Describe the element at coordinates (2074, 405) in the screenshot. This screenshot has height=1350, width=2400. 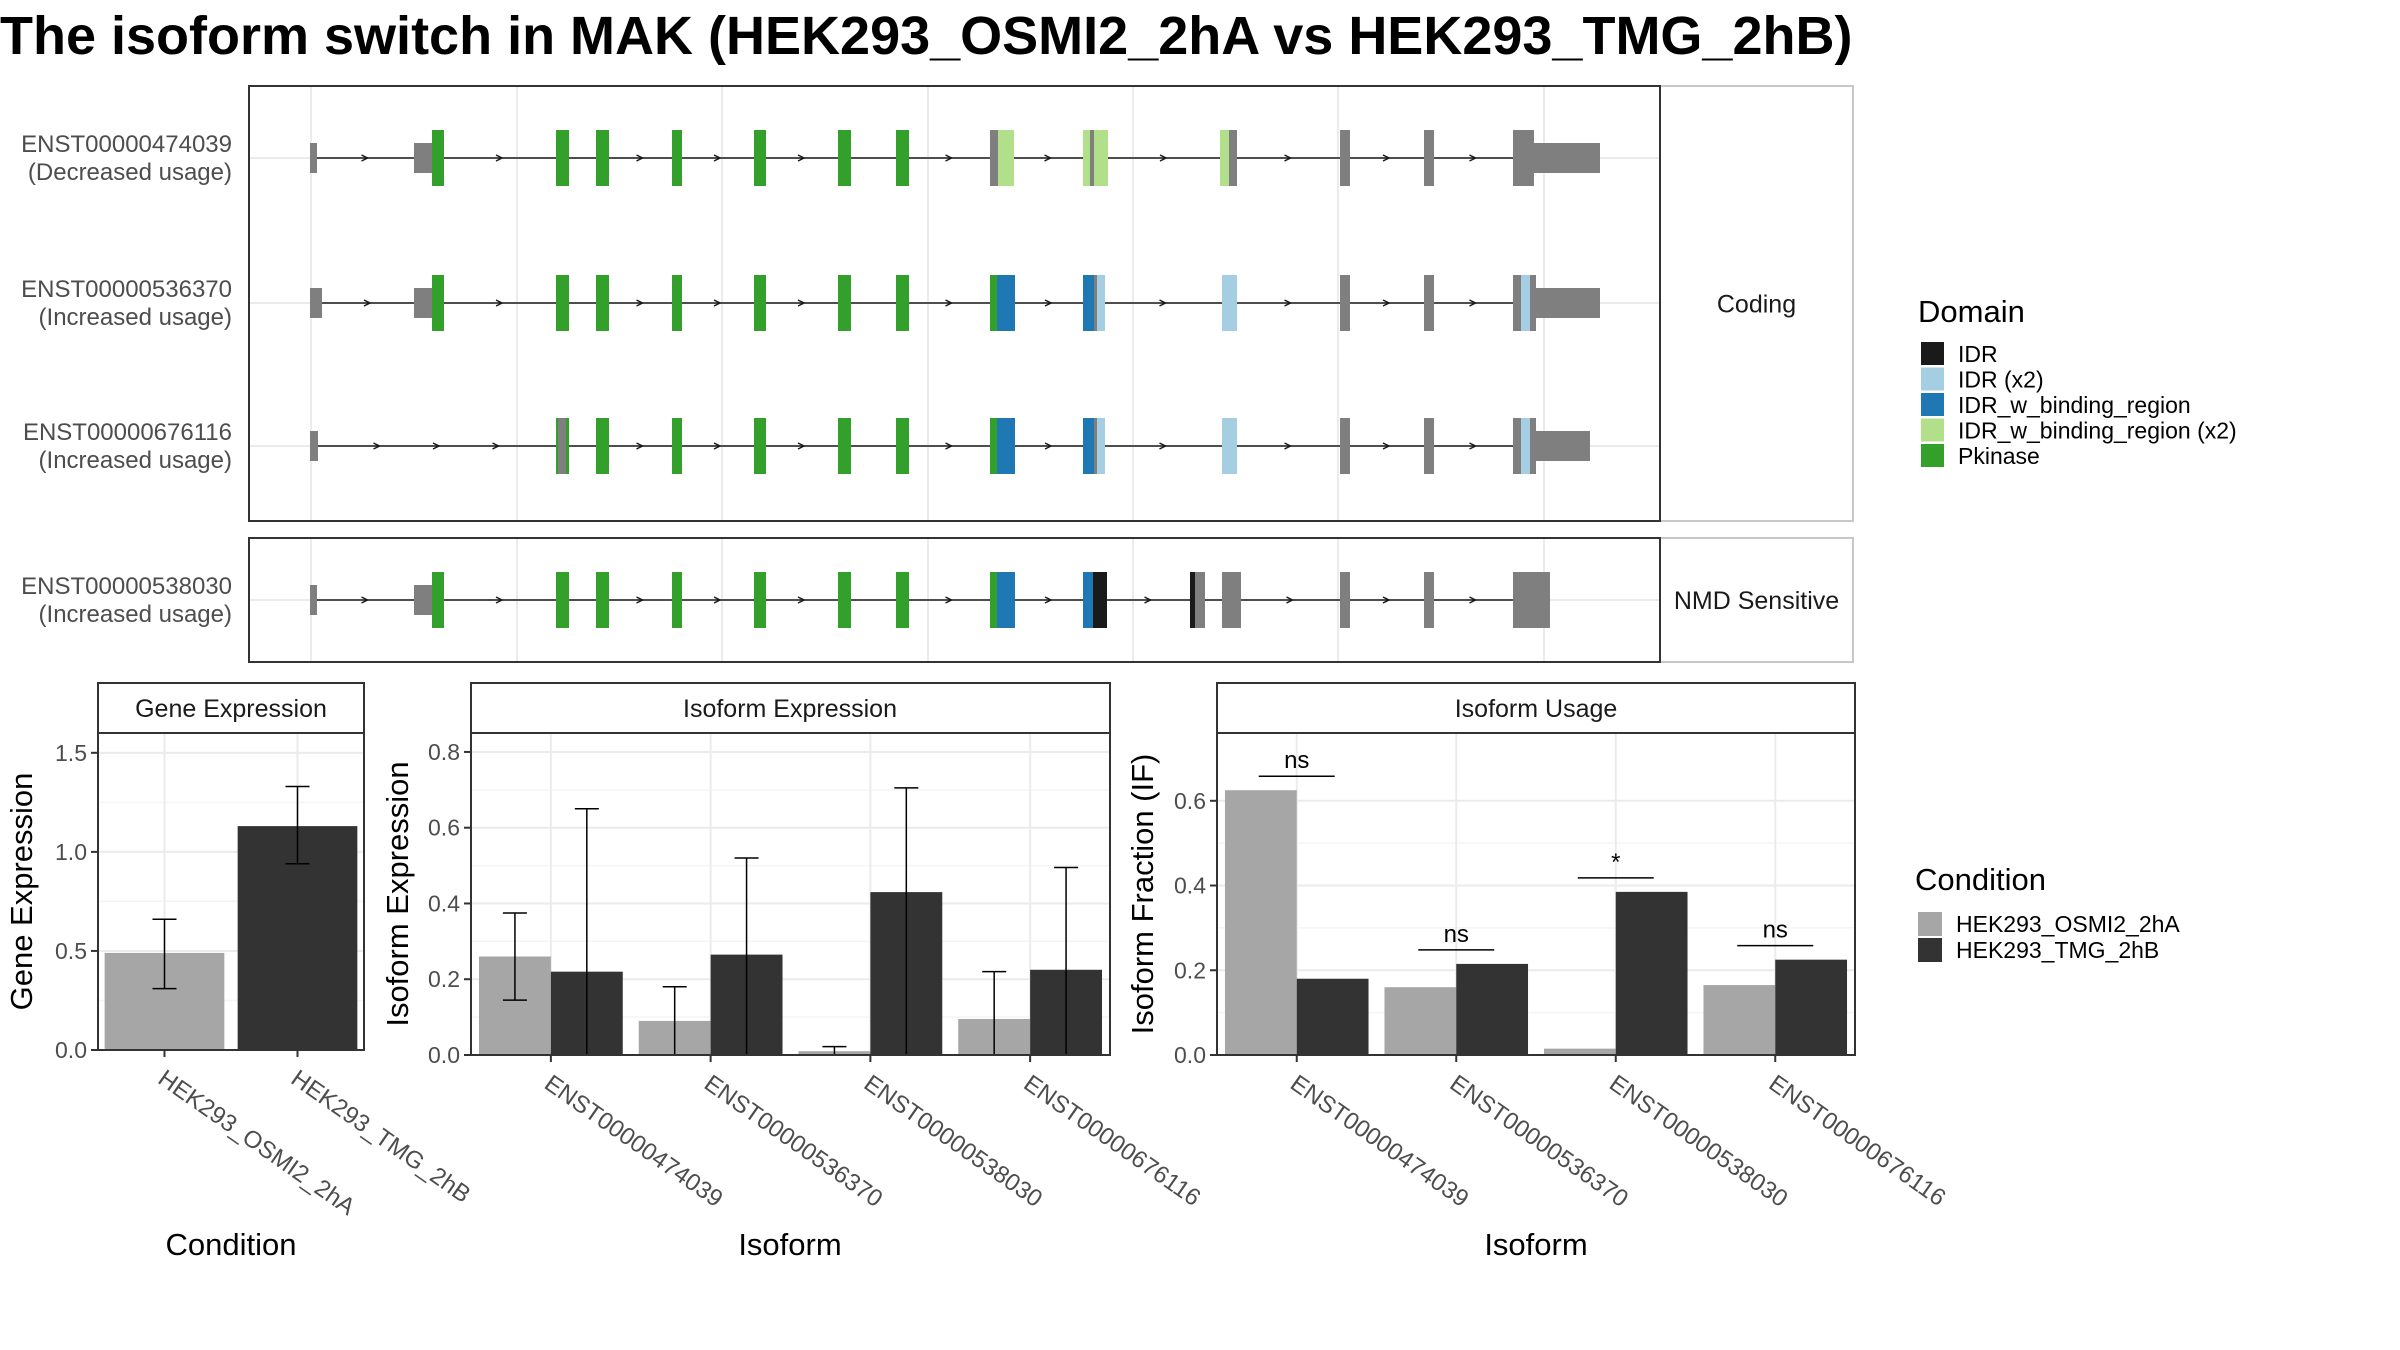
I see `domain-legend-label: IDR_w_binding_region` at that location.